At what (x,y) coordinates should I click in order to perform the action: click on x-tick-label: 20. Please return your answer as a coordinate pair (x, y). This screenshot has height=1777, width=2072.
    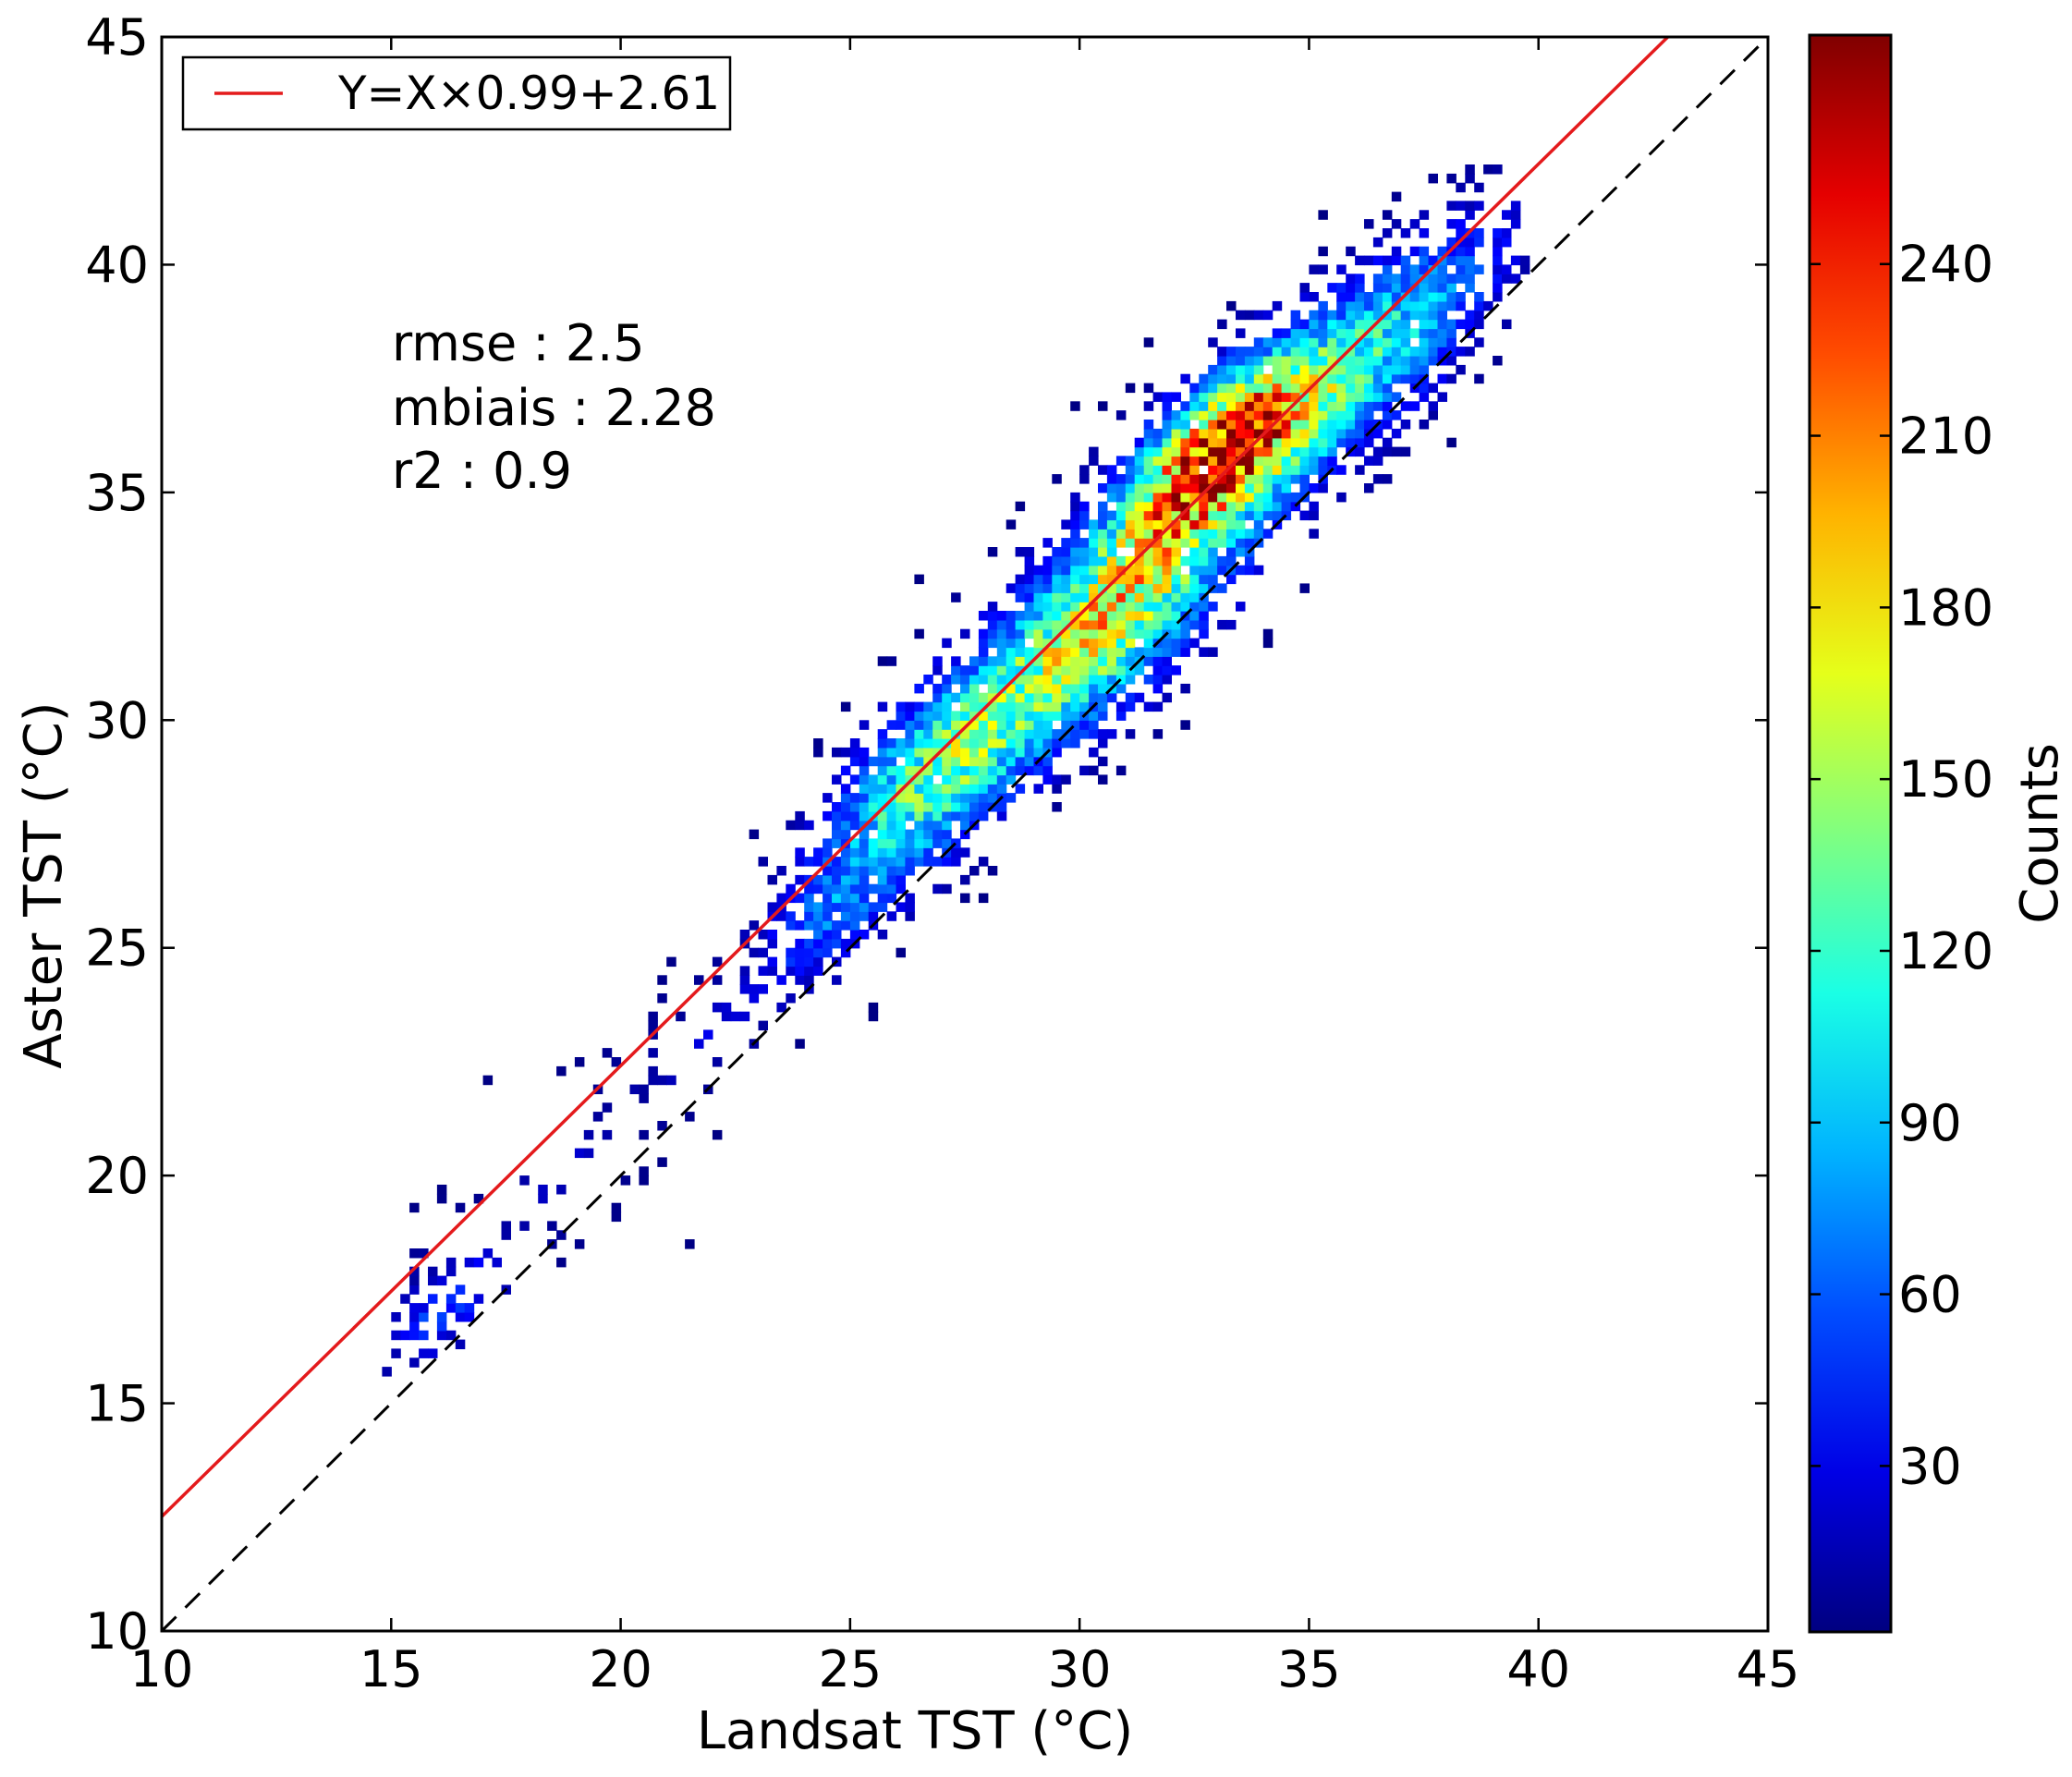
    Looking at the image, I should click on (620, 1669).